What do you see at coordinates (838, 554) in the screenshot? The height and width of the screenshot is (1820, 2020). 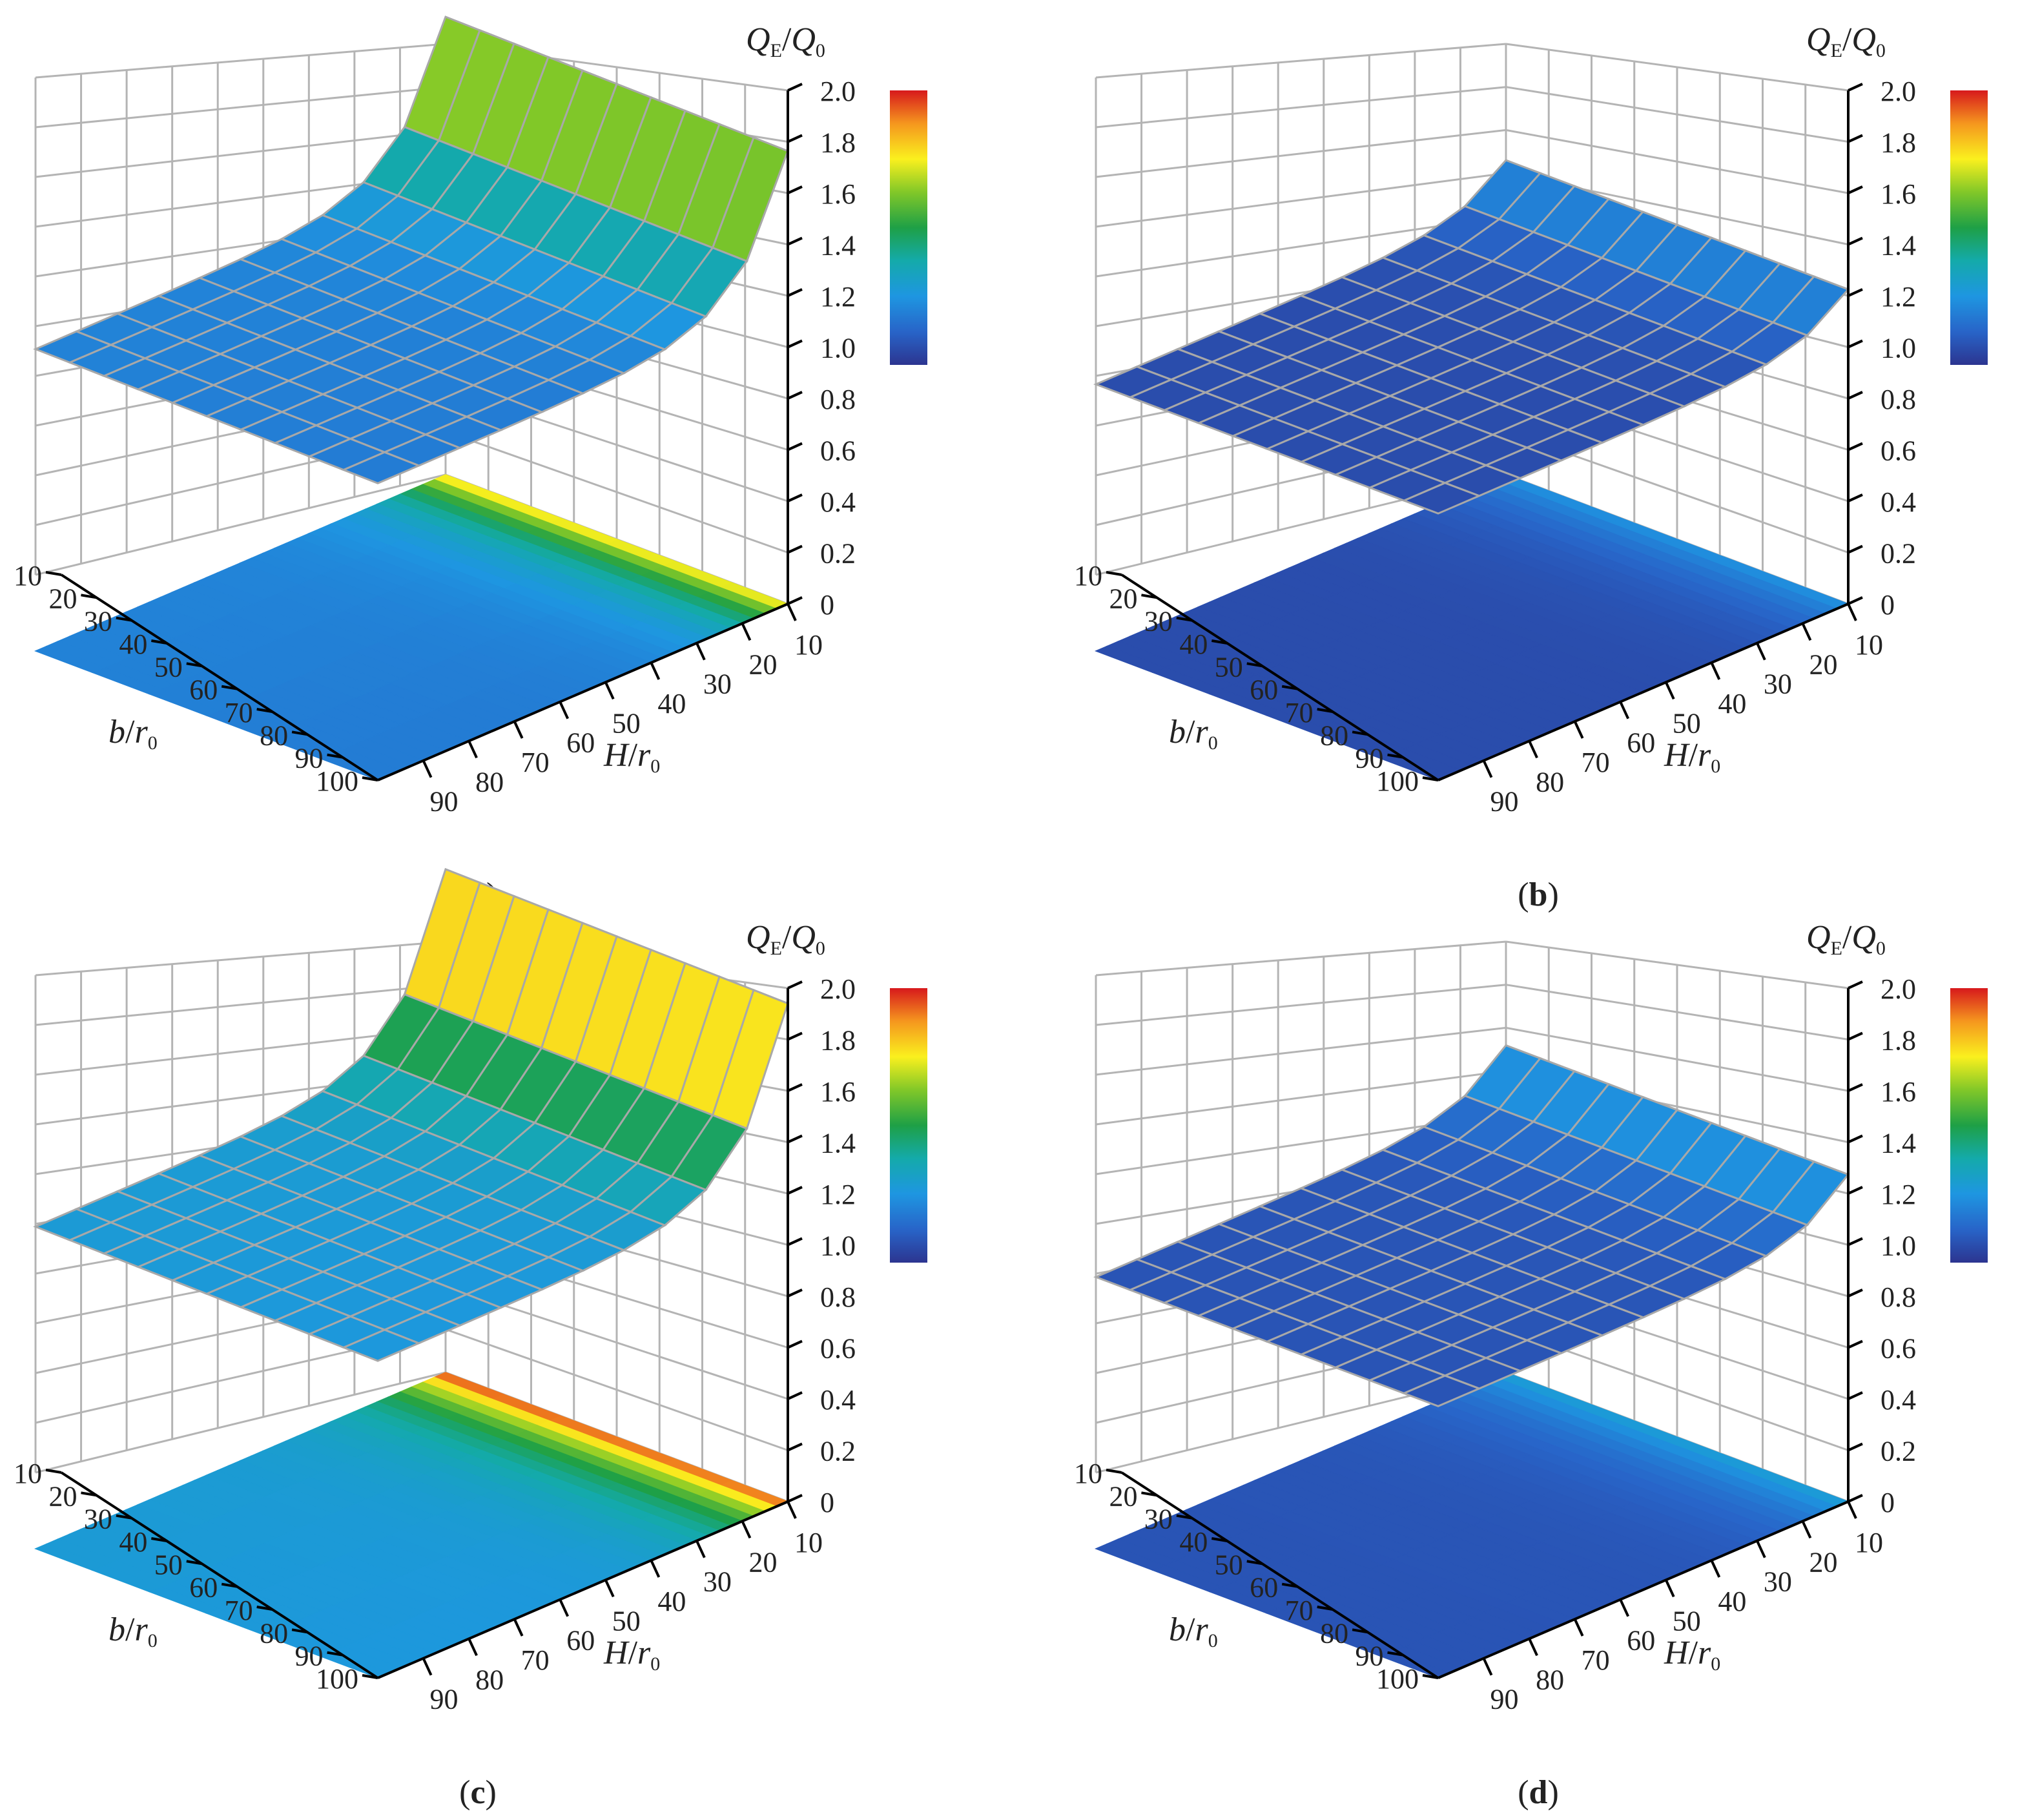 I see `z-tick-label: 0.2` at bounding box center [838, 554].